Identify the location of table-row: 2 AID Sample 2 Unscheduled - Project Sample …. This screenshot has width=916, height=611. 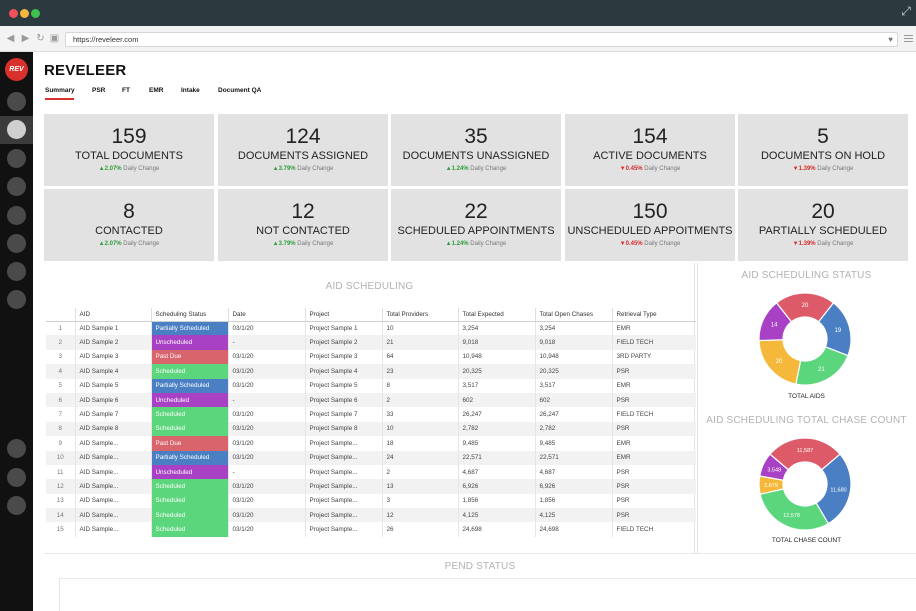
(371, 342).